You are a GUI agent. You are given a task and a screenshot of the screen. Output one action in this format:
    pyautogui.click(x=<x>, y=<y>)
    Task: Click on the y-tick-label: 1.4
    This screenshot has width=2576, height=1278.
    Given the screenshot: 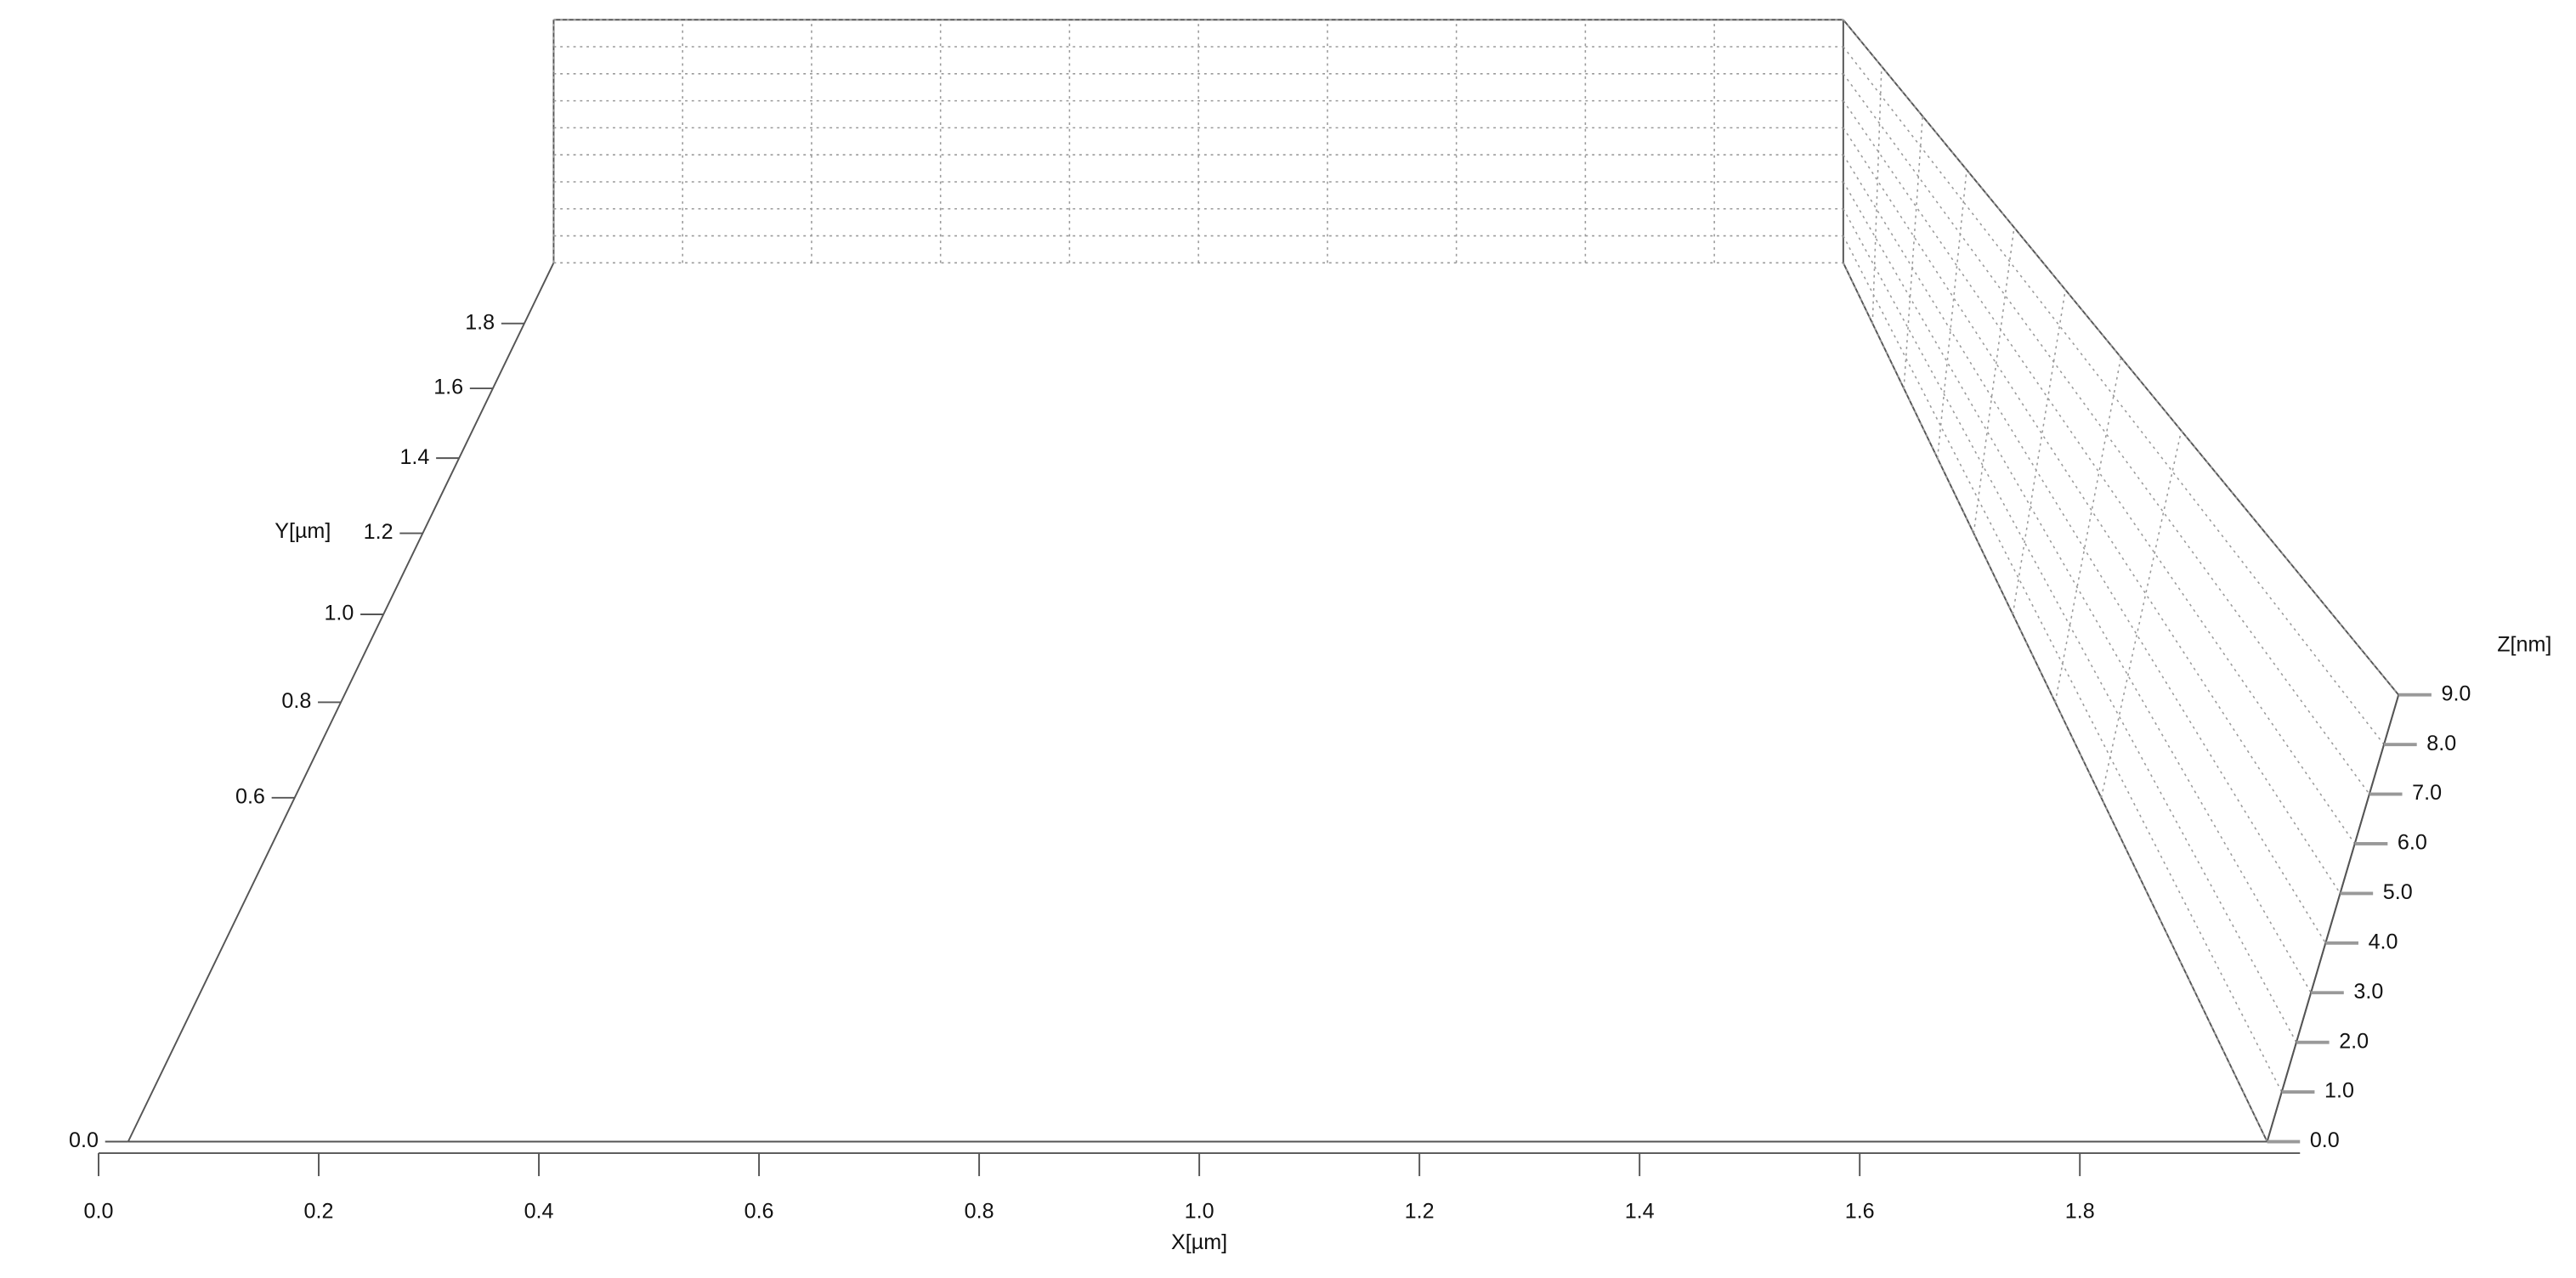 What is the action you would take?
    pyautogui.click(x=414, y=457)
    